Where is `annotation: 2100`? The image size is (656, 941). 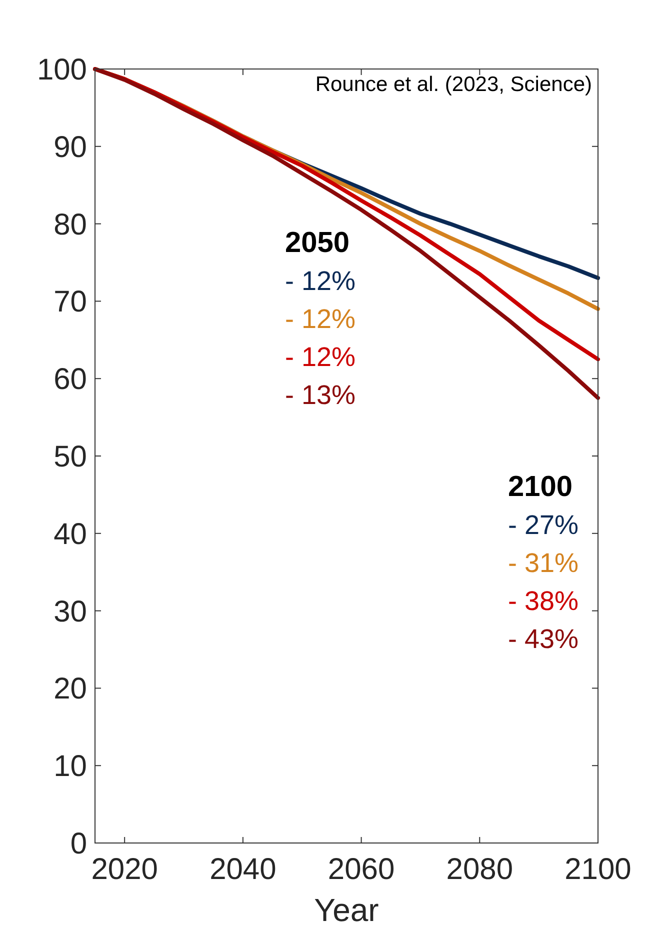
annotation: 2100 is located at coordinates (540, 487).